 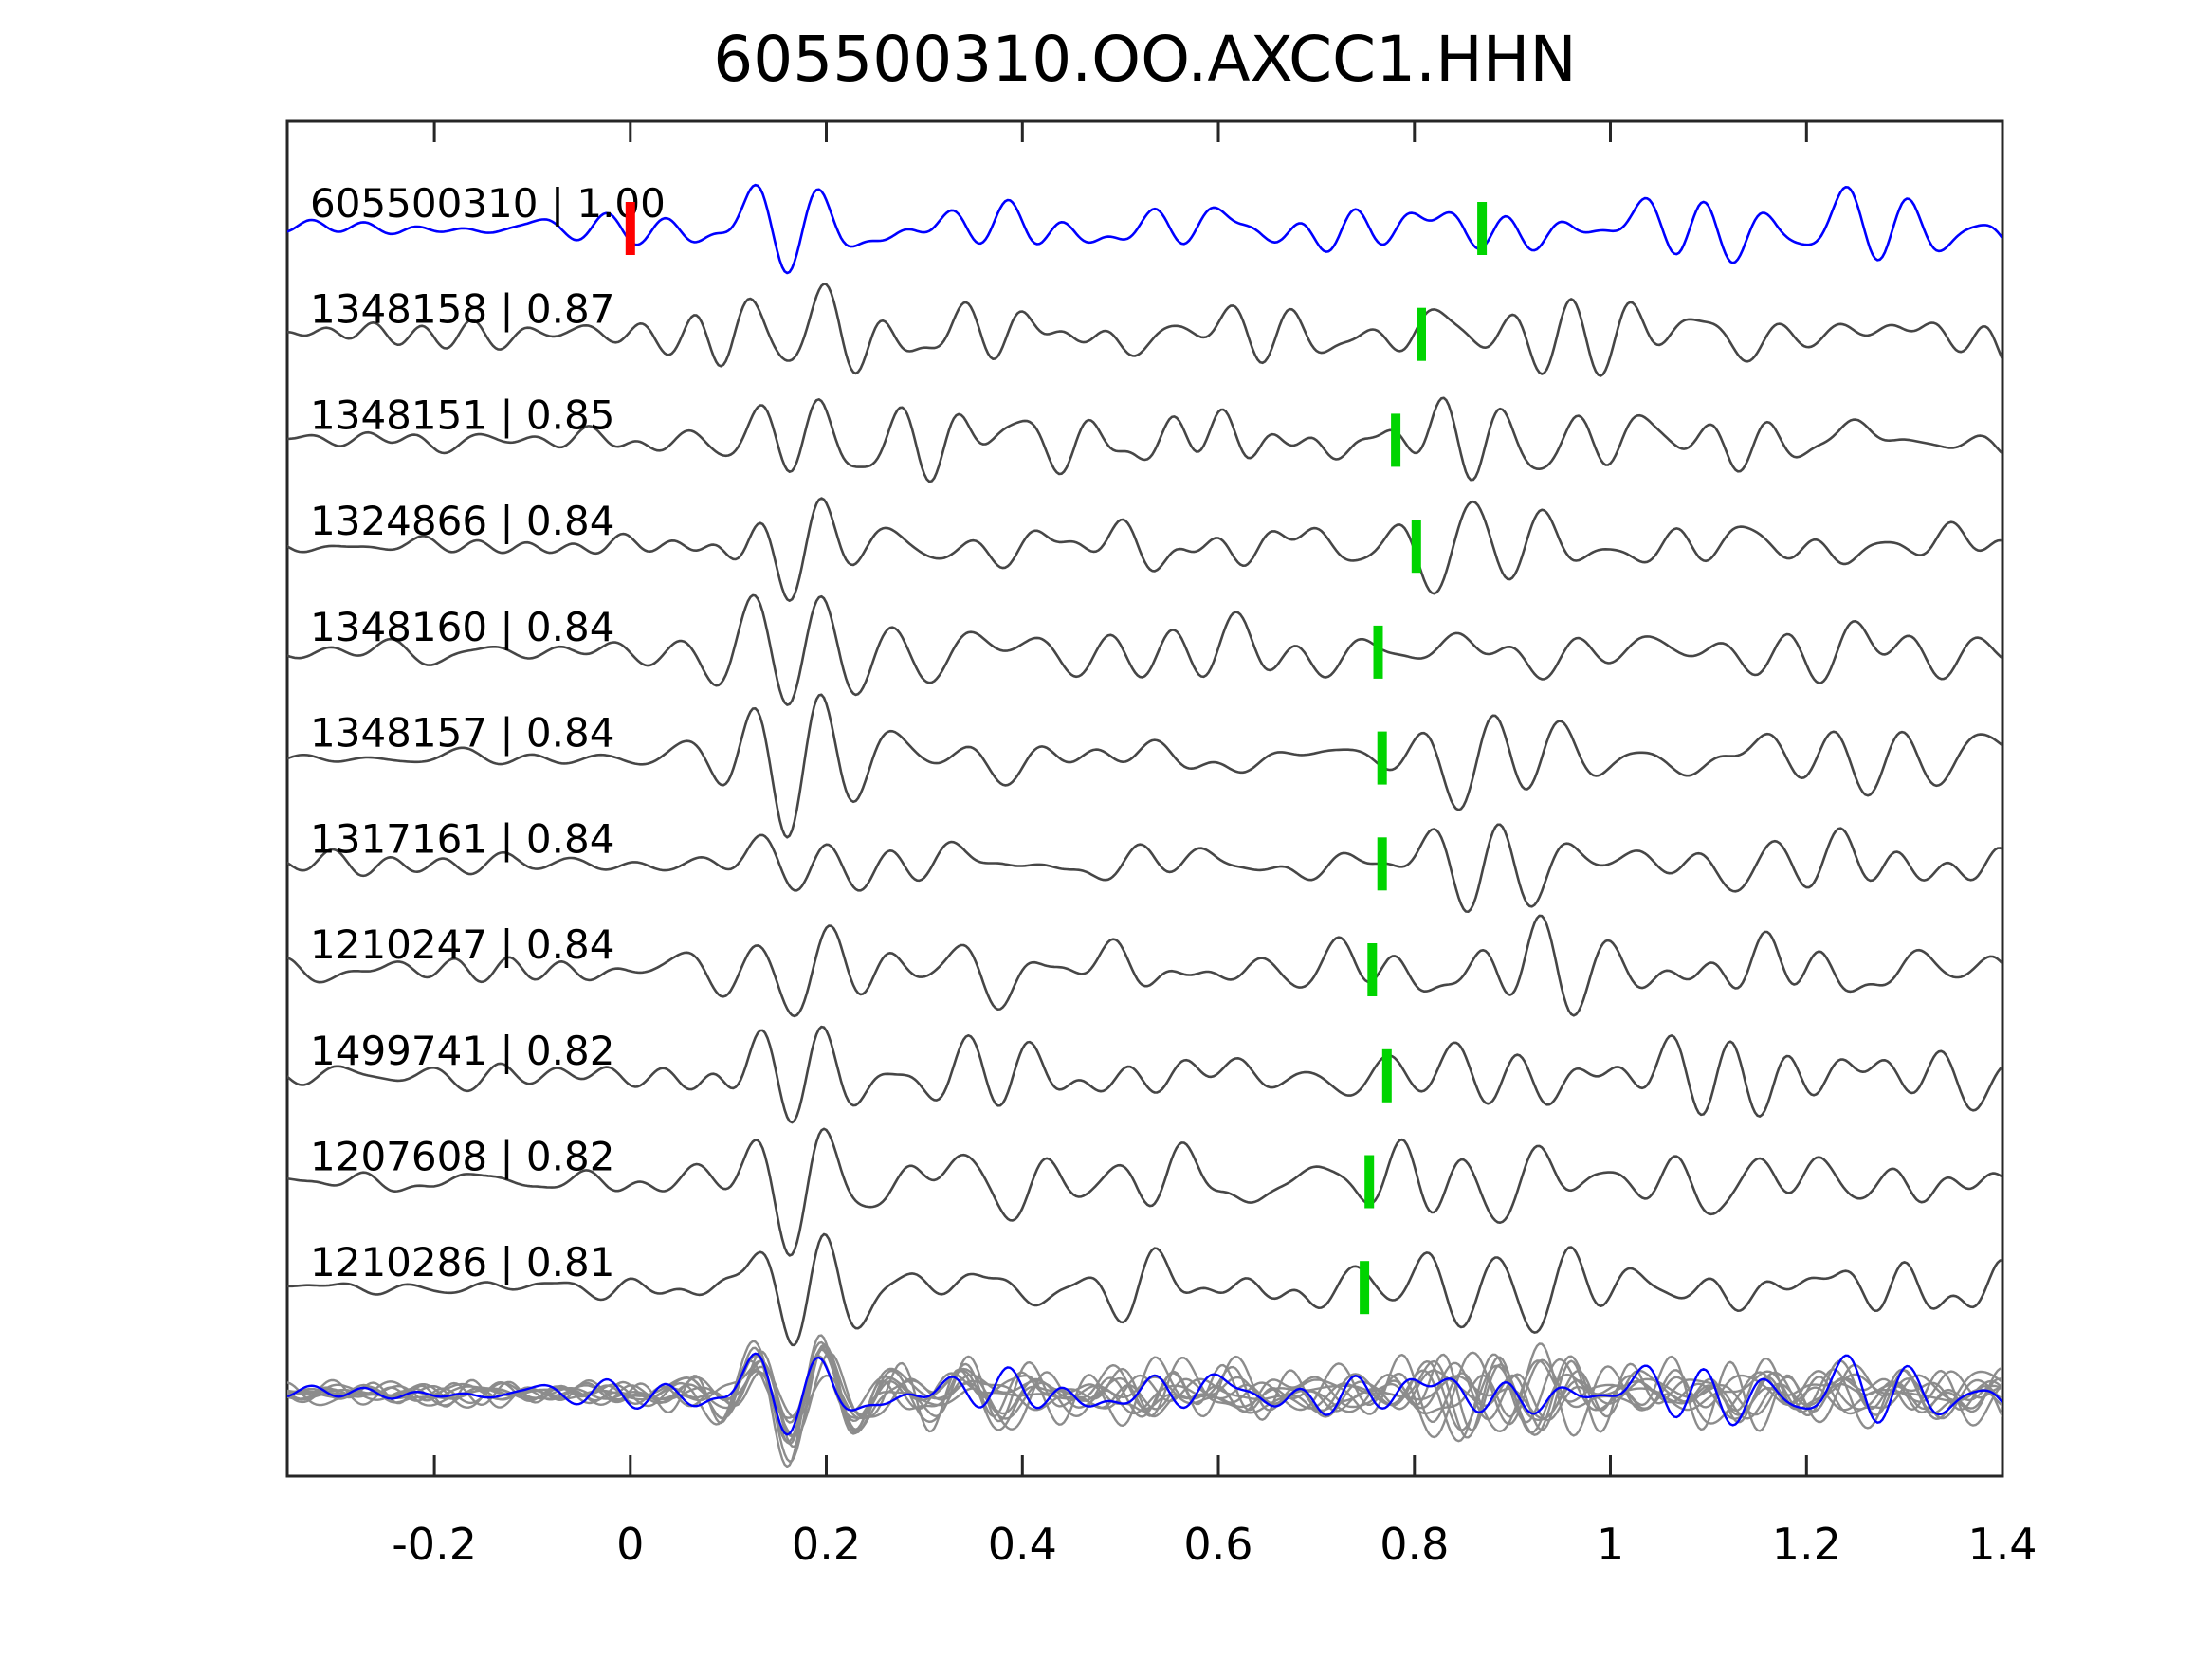 I want to click on overlay-traces, so click(x=1144, y=1401).